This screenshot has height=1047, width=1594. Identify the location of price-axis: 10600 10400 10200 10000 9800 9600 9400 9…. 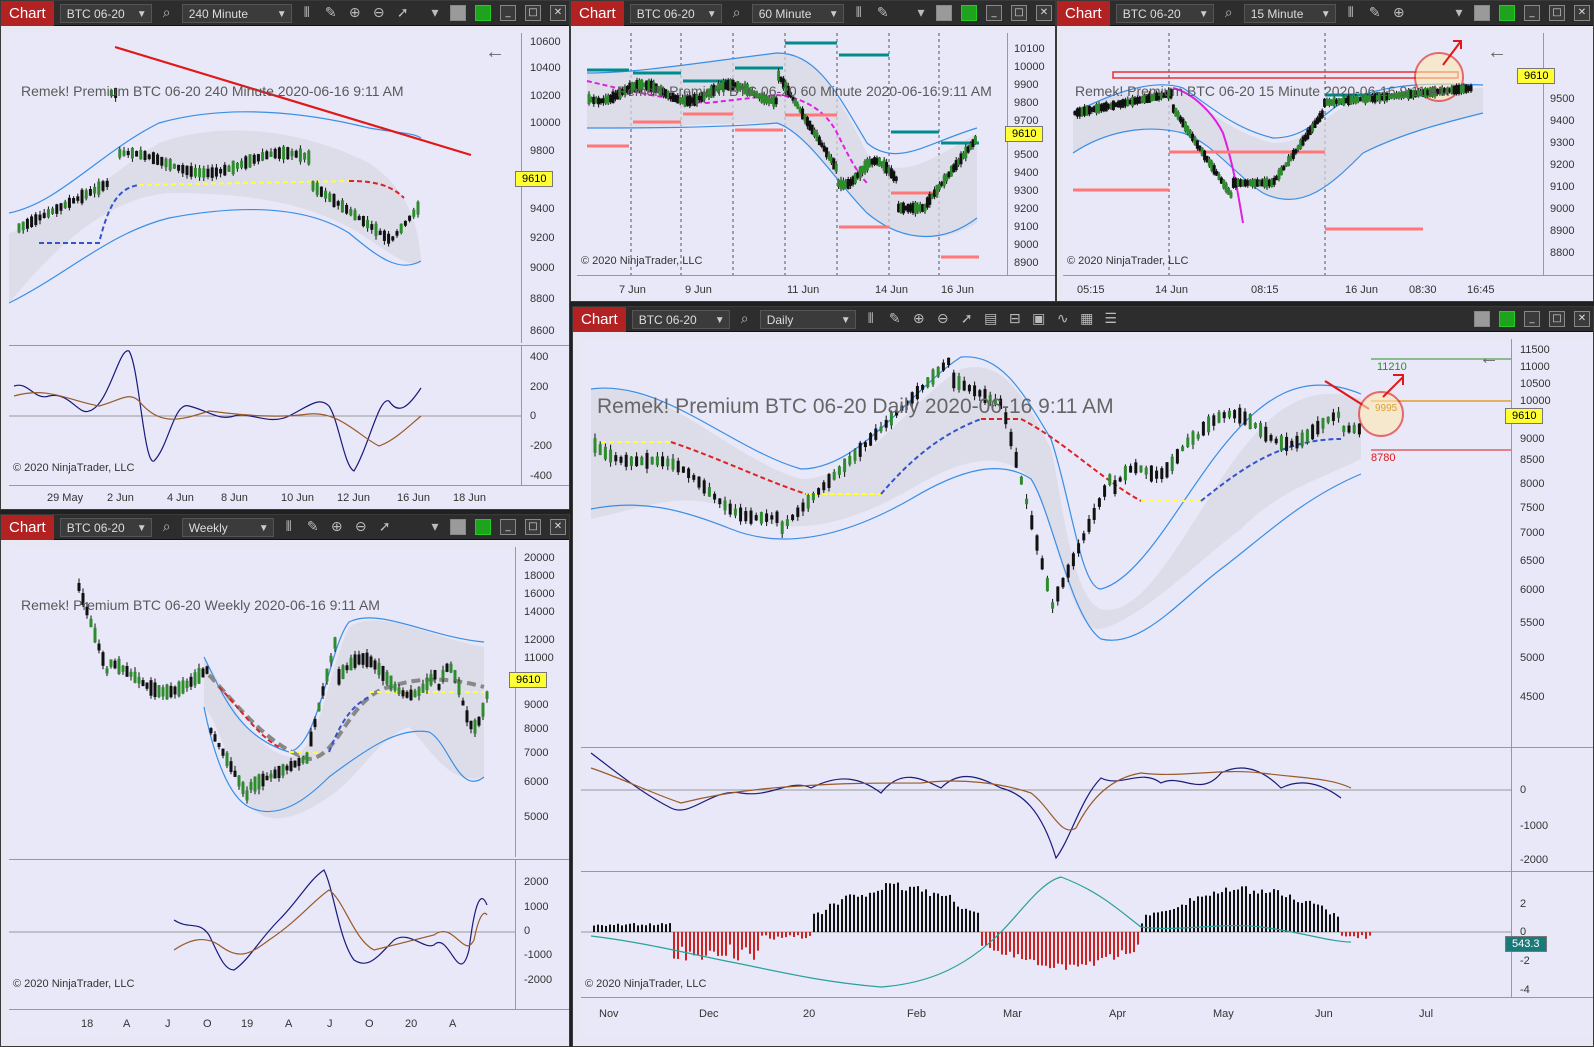
(545, 188).